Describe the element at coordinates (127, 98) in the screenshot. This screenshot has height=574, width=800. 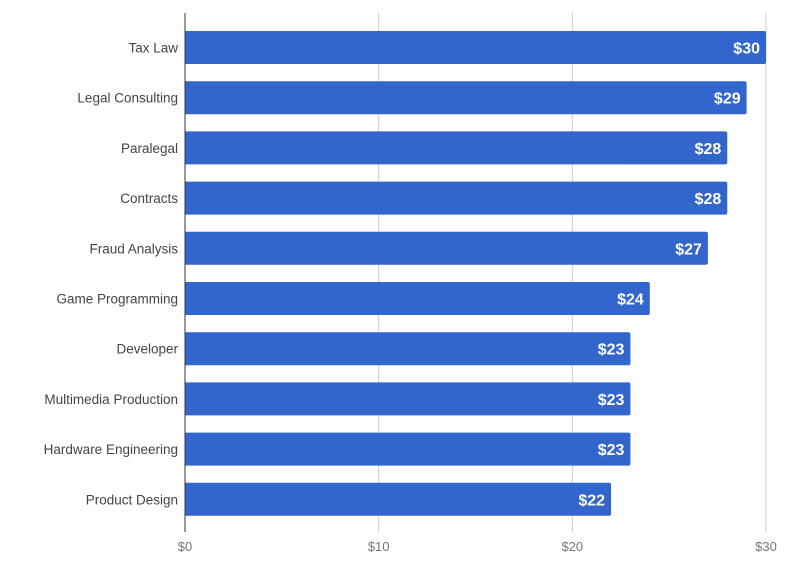
I see `category-label: Legal Consulting` at that location.